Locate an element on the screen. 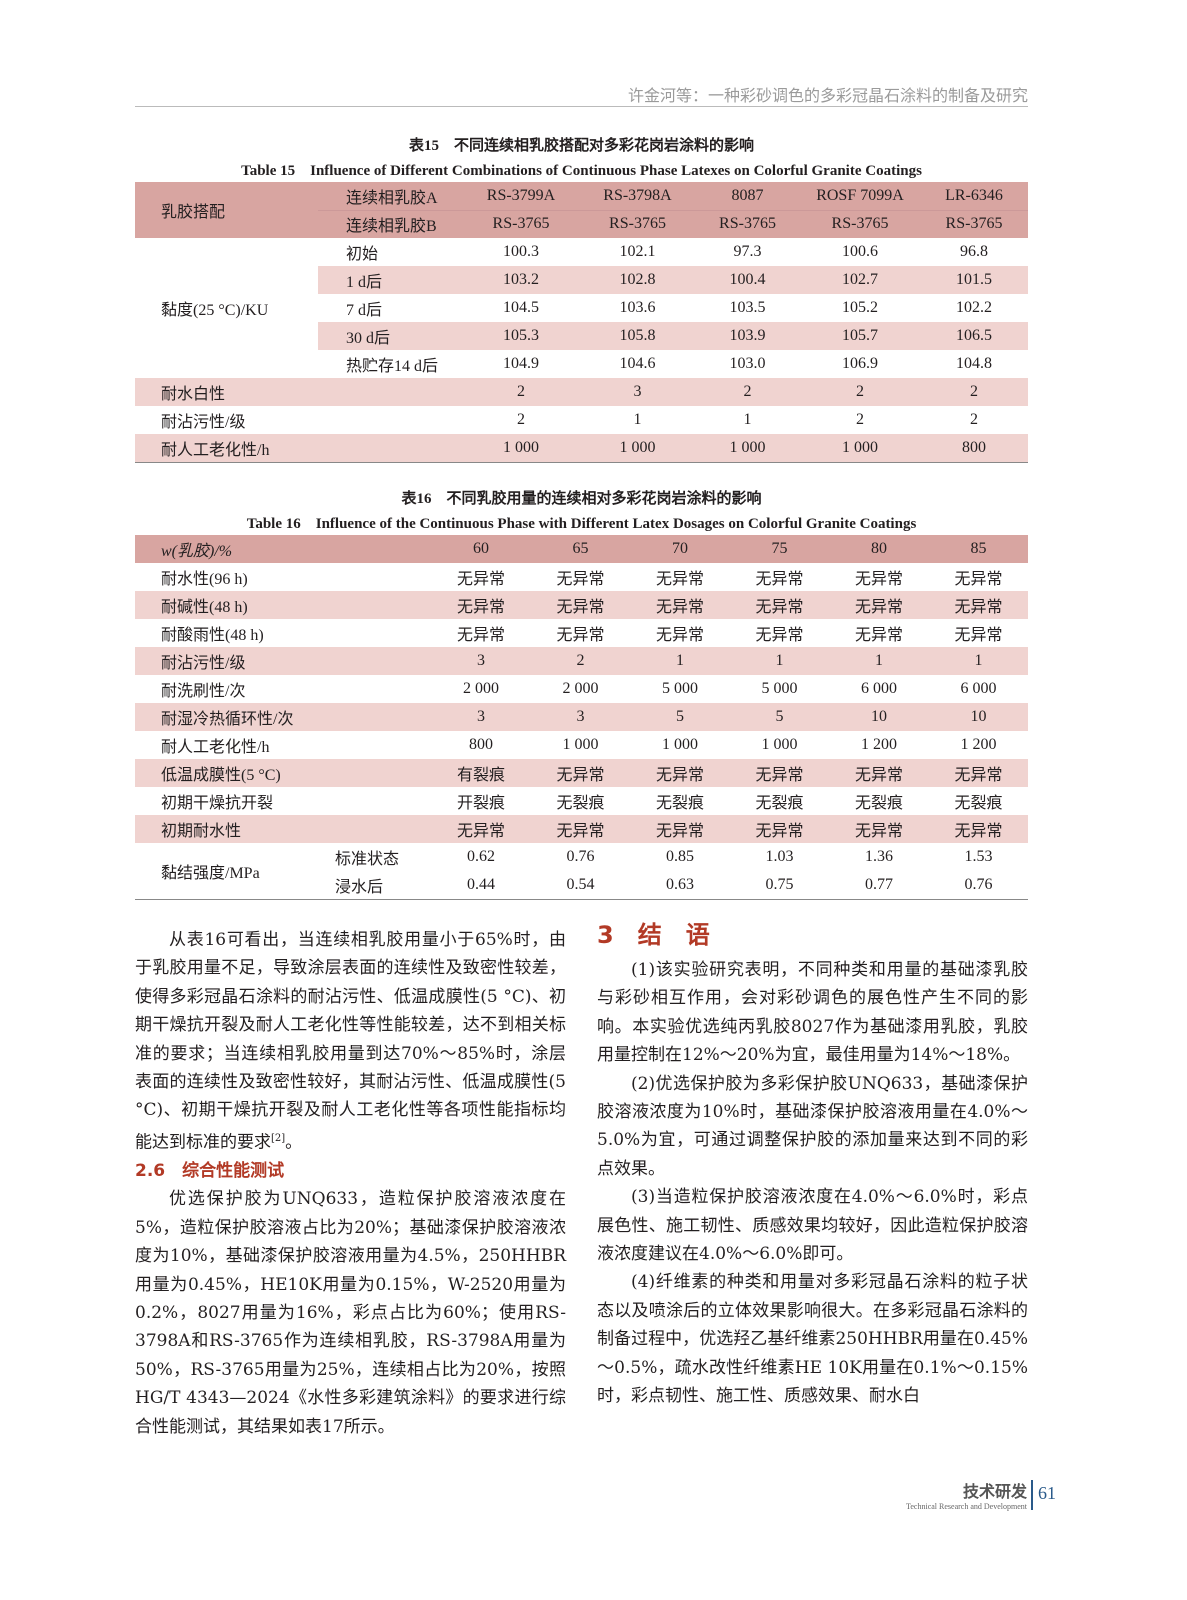  table-cell: 0.44 is located at coordinates (481, 884).